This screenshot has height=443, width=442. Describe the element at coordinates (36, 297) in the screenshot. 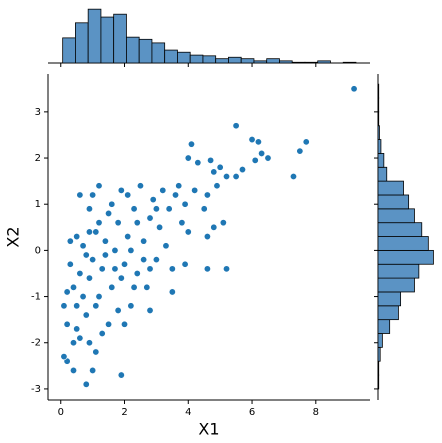

I see `y-tick-label: -1` at that location.